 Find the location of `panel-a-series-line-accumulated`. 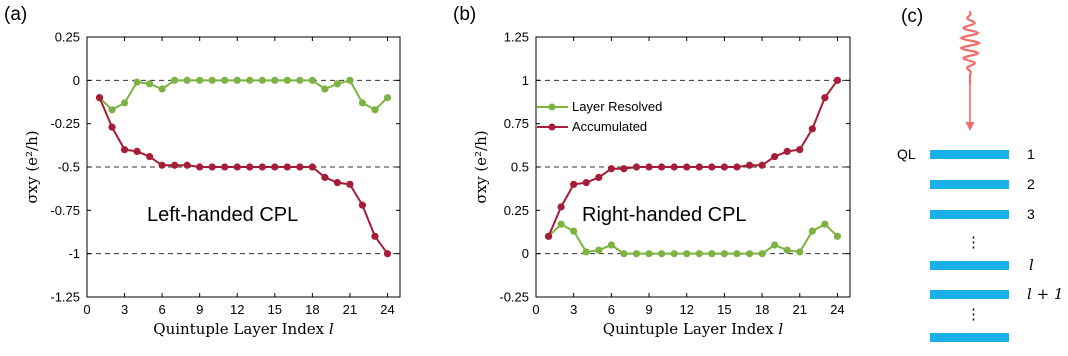

panel-a-series-line-accumulated is located at coordinates (243, 176).